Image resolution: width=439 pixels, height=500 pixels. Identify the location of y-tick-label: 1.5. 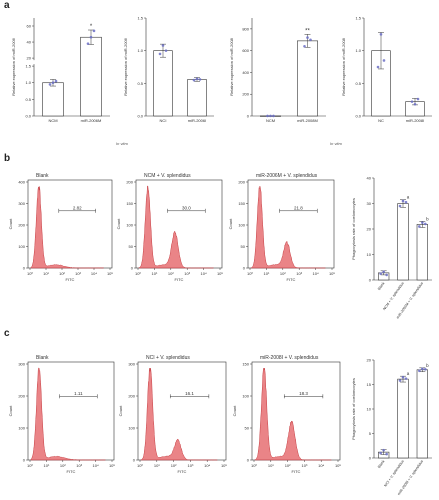
(140, 18).